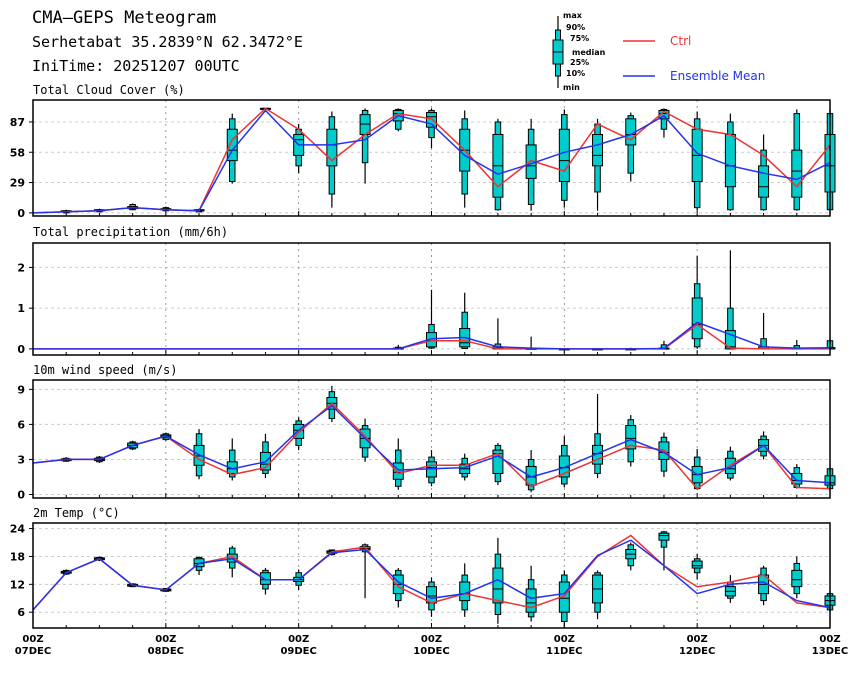  What do you see at coordinates (431, 651) in the screenshot?
I see `x-tick-date: 10DEC` at bounding box center [431, 651].